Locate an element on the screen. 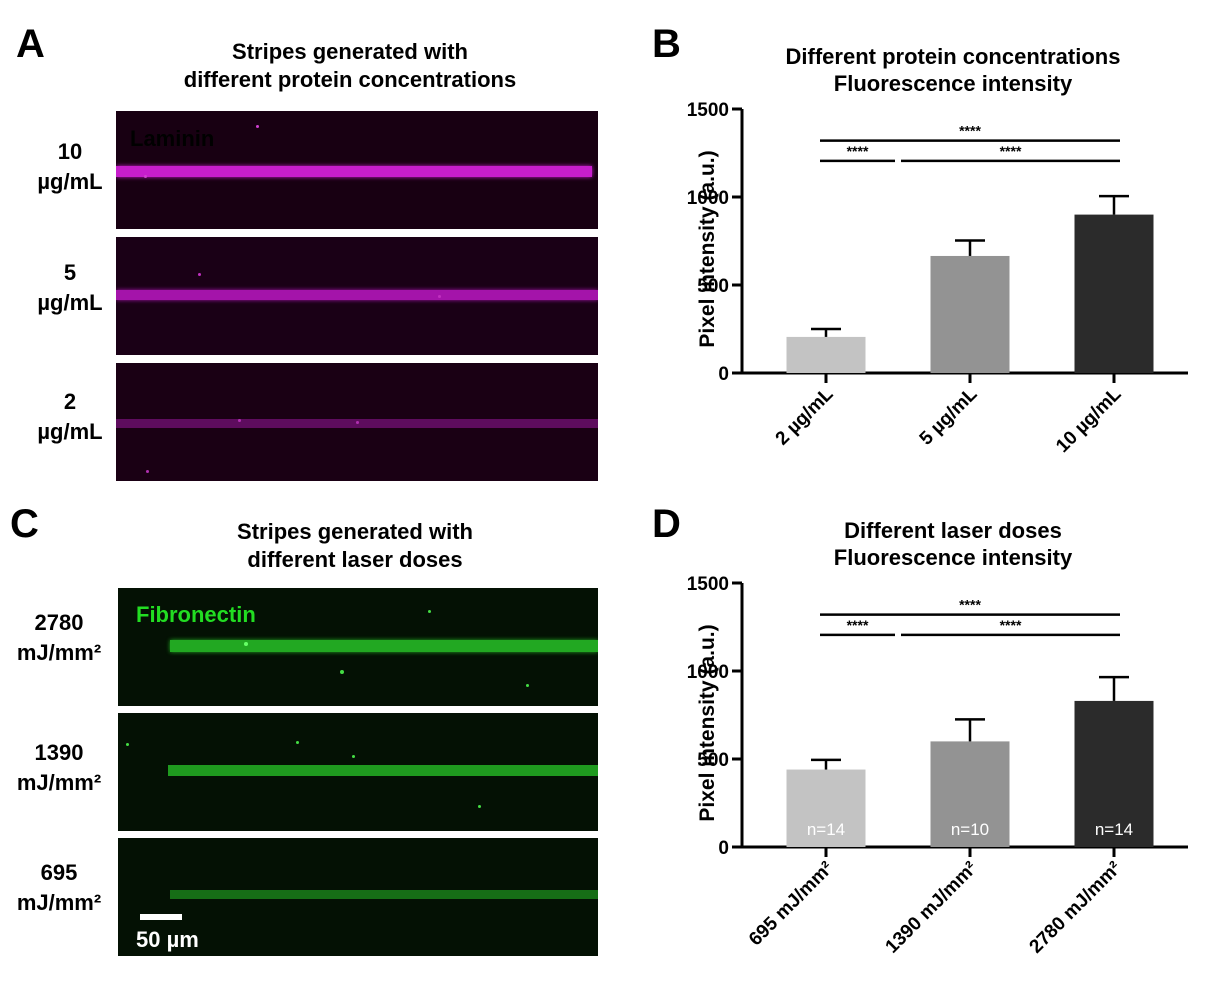 This screenshot has width=1218, height=984. x-tick-label: 2 µg/mL is located at coordinates (805, 416).